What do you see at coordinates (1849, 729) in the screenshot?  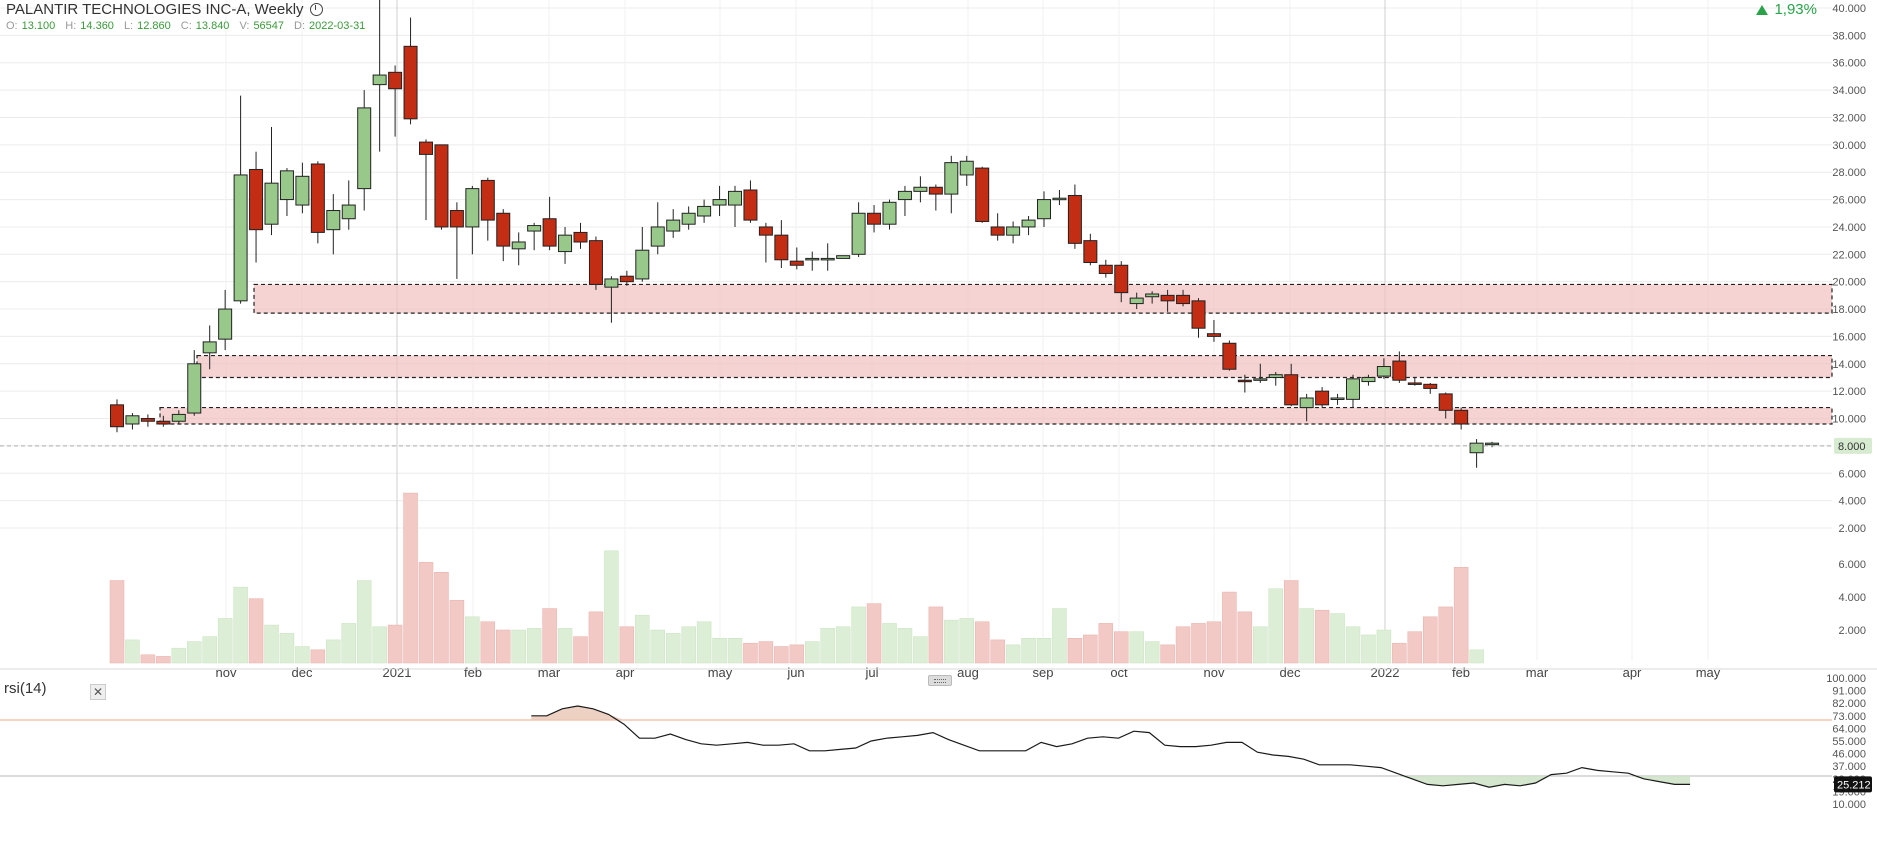 I see `rsi-tick-label: 64.000` at bounding box center [1849, 729].